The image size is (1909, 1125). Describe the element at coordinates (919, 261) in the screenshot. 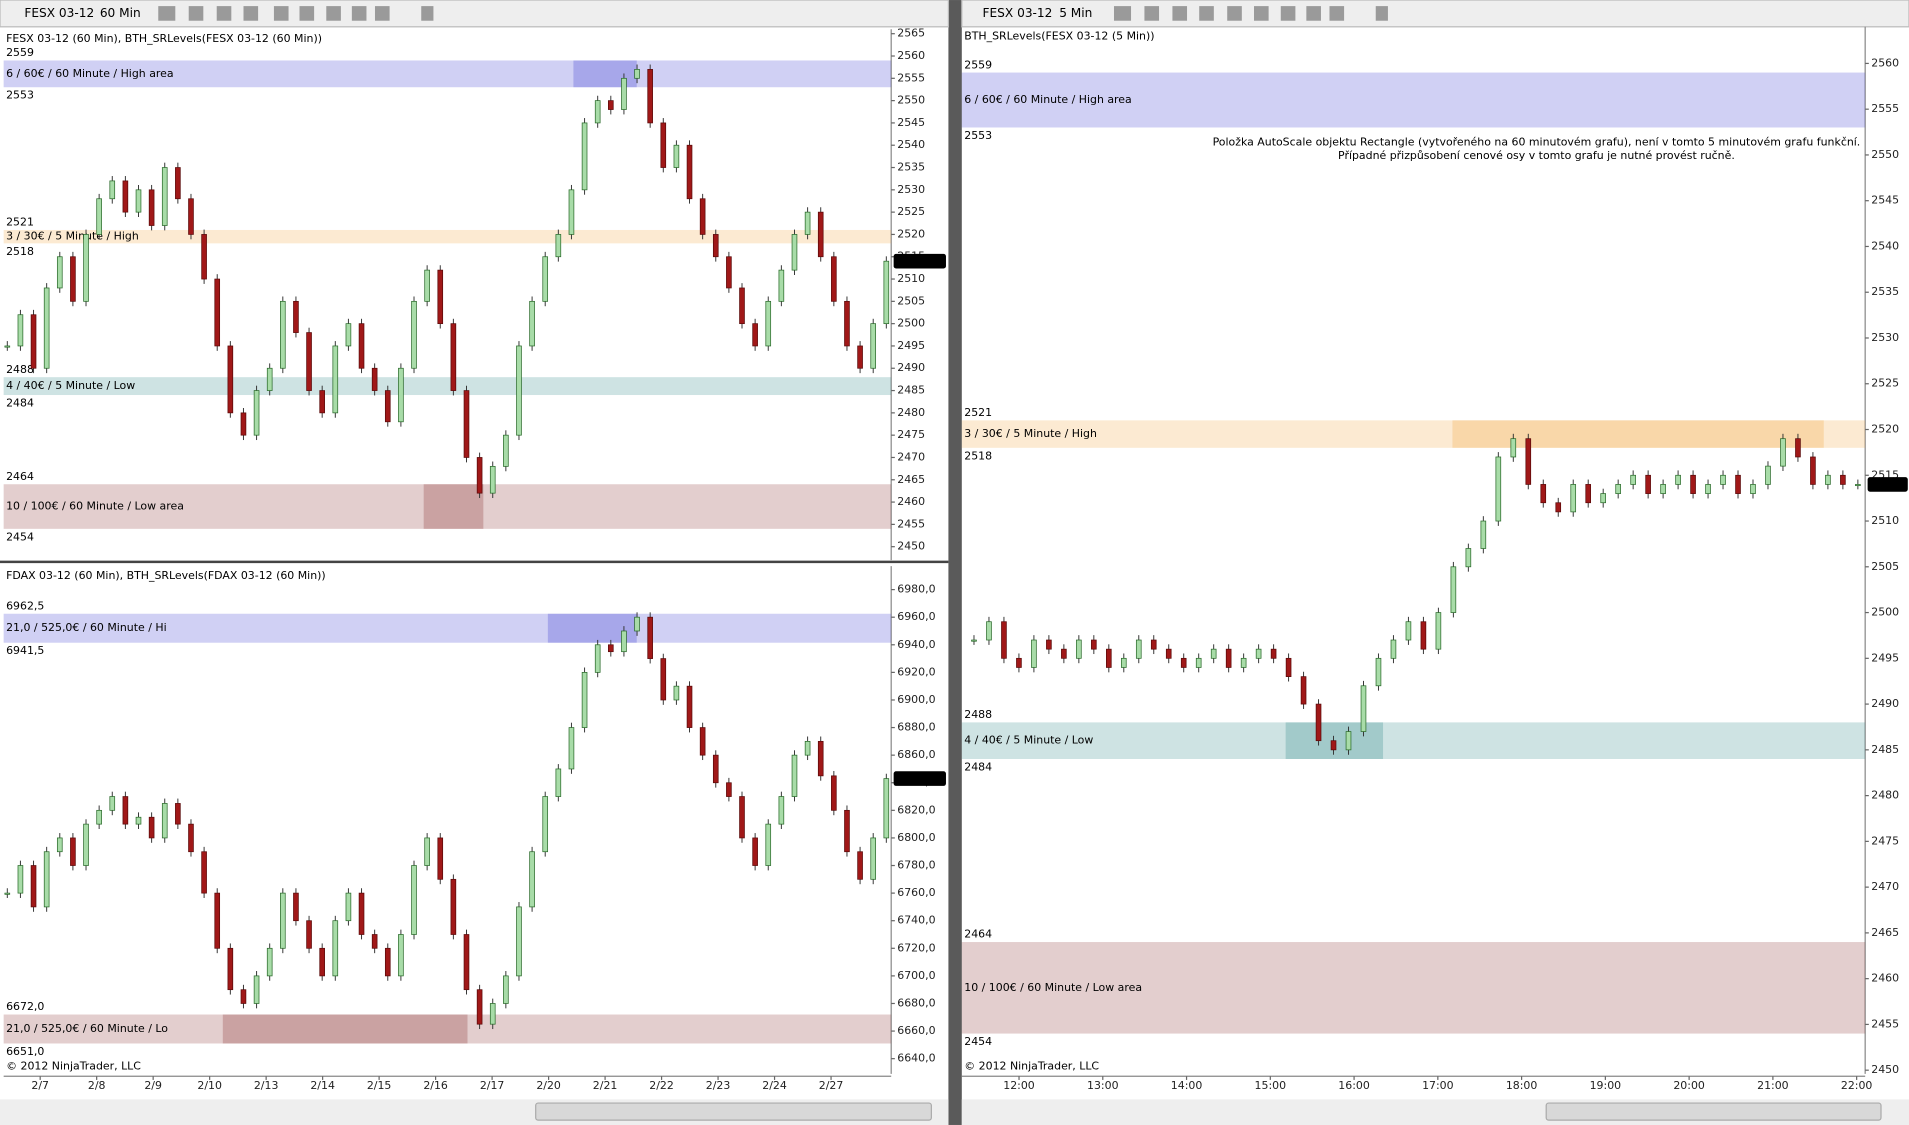

I see `last-price-marker` at that location.